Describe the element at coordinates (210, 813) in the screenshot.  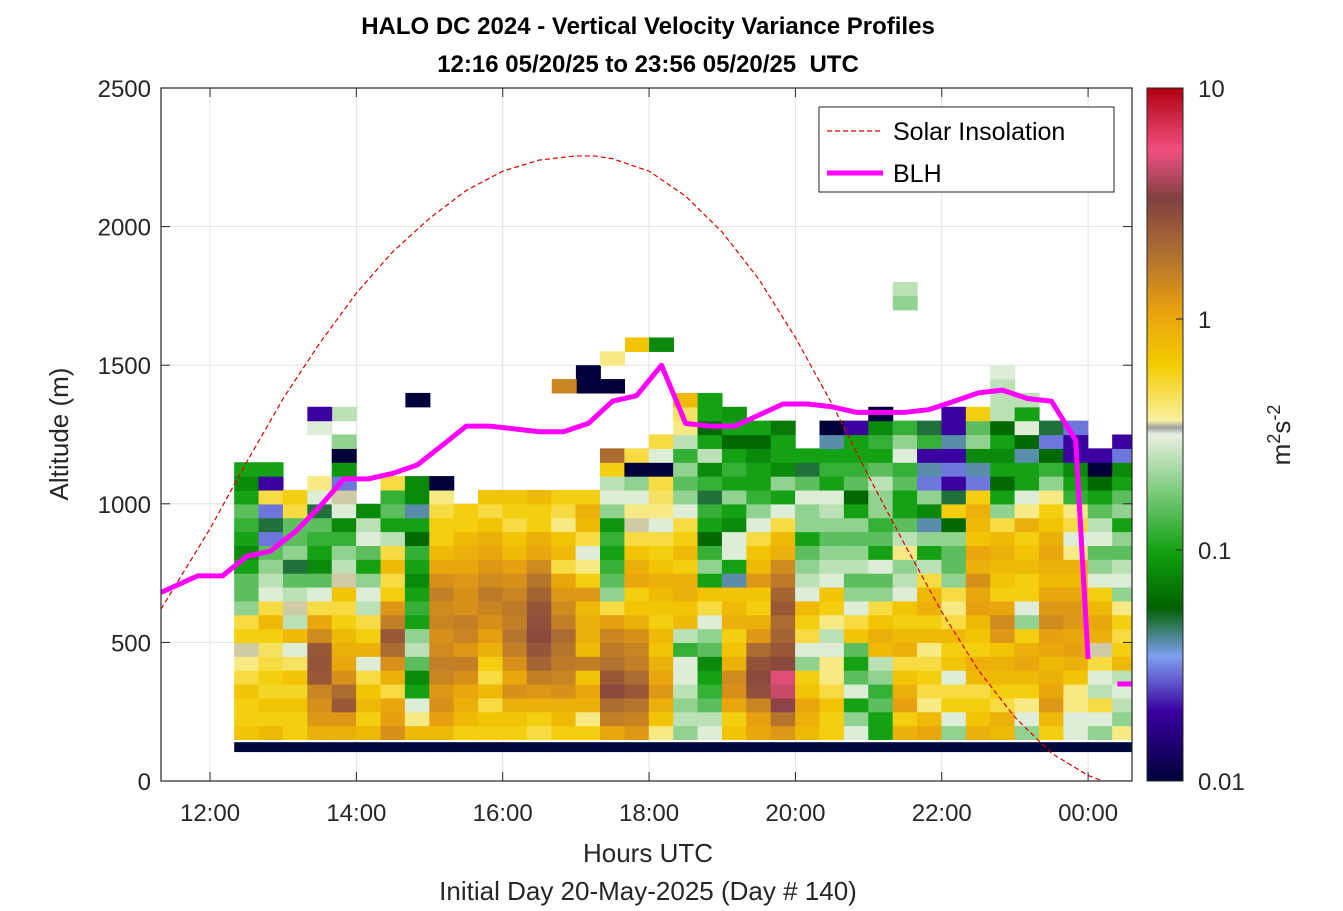
I see `x-tick-label: 12:00` at that location.